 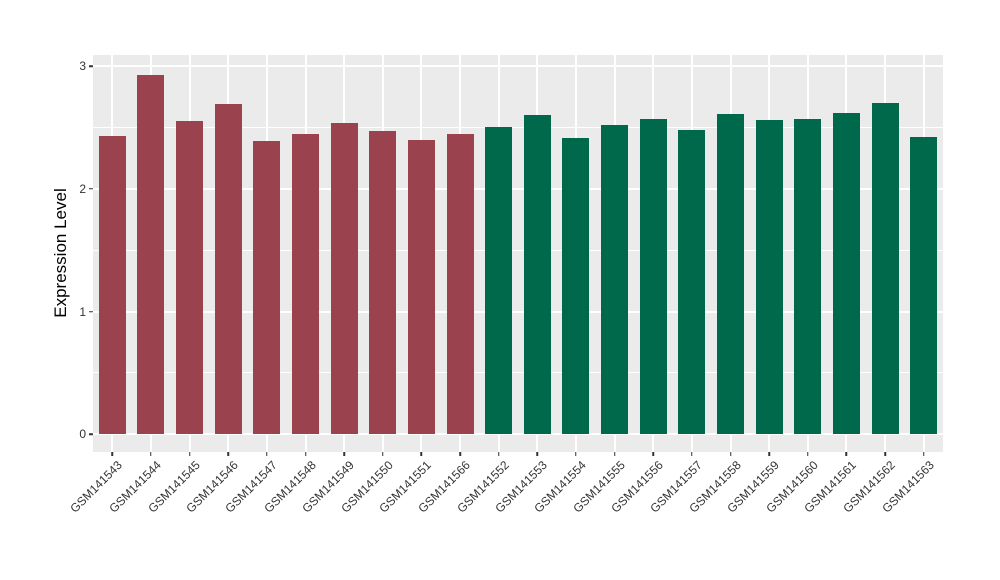 I want to click on bar-GSM141562, so click(x=885, y=268).